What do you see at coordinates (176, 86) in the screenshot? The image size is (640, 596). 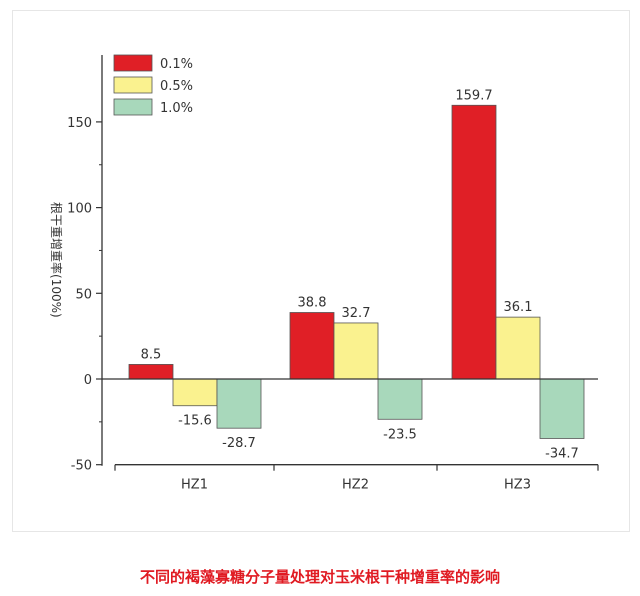 I see `legend-label: 0.5%` at bounding box center [176, 86].